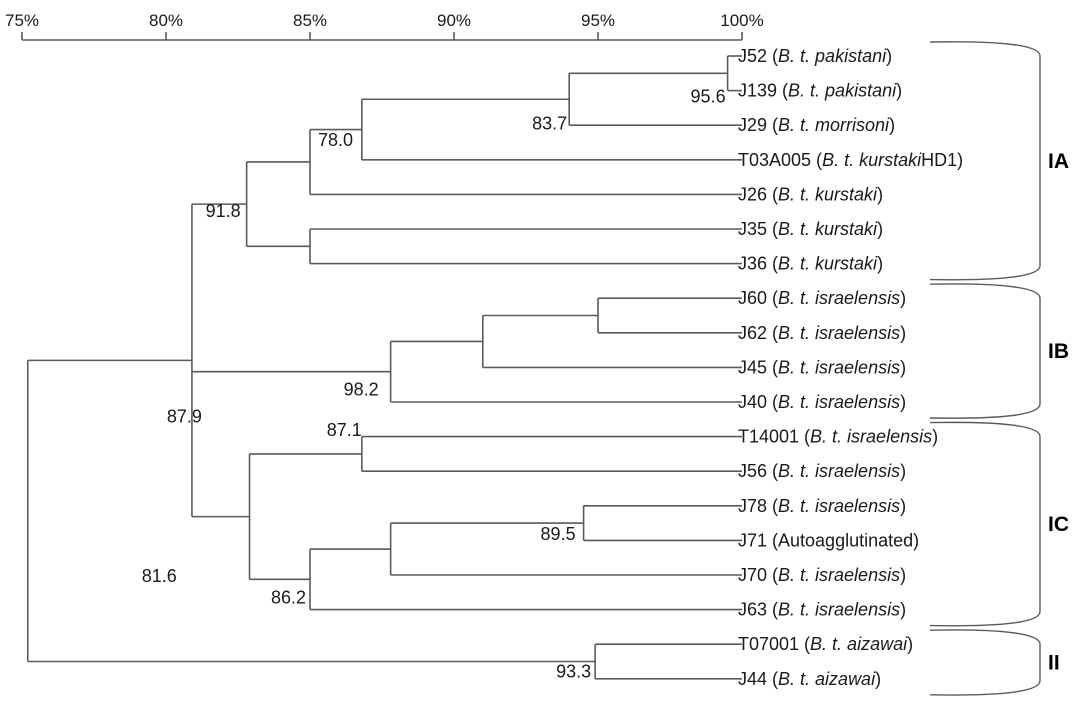  Describe the element at coordinates (822, 610) in the screenshot. I see `leaf-label-j63: J63 (B. t. israelensis)` at that location.